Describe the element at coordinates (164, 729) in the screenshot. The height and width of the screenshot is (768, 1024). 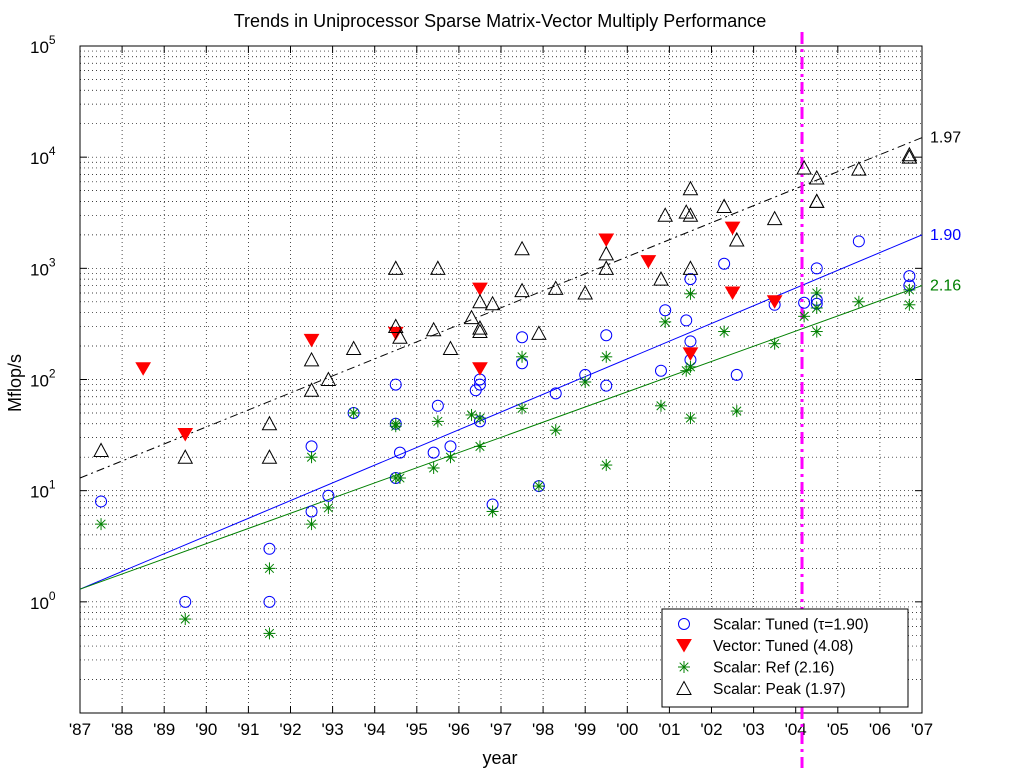
I see `x-tick-label: '89` at that location.